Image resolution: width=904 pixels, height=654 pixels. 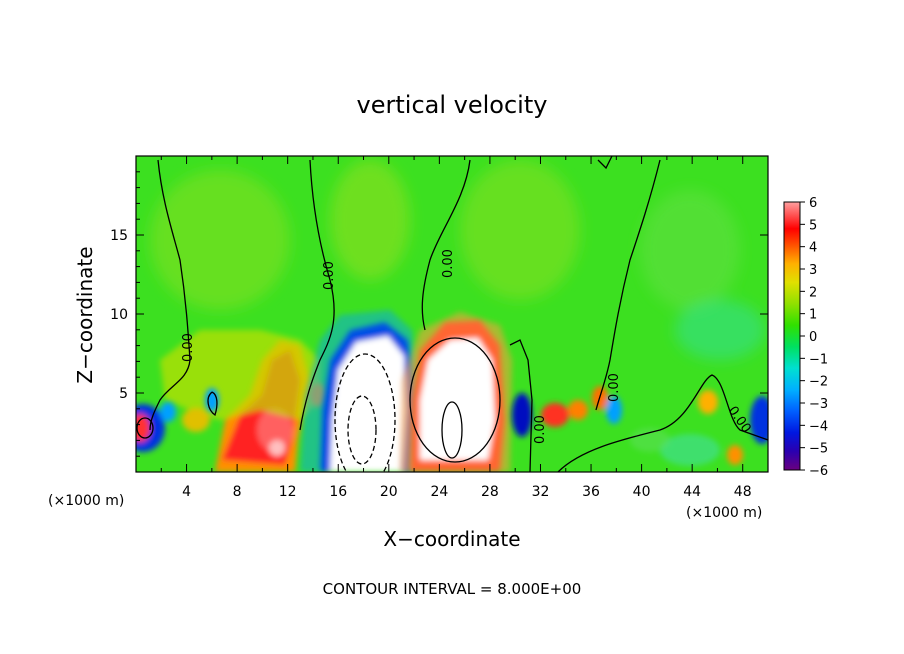 I want to click on x-tick-label: 28, so click(x=490, y=492).